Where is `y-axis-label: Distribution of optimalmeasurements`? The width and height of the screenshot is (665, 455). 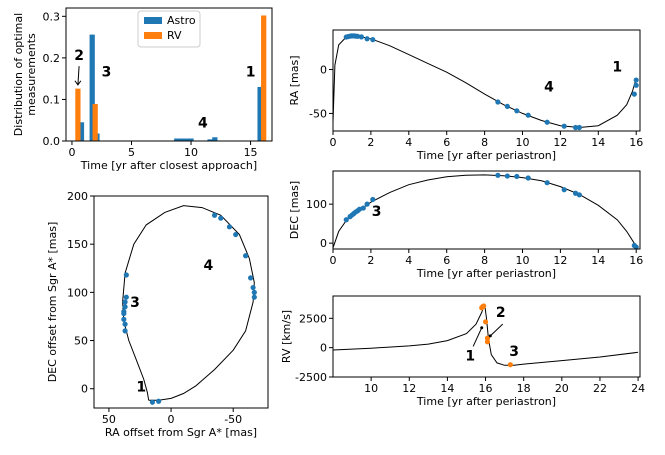
y-axis-label: Distribution of optimalmeasurements is located at coordinates (25, 74).